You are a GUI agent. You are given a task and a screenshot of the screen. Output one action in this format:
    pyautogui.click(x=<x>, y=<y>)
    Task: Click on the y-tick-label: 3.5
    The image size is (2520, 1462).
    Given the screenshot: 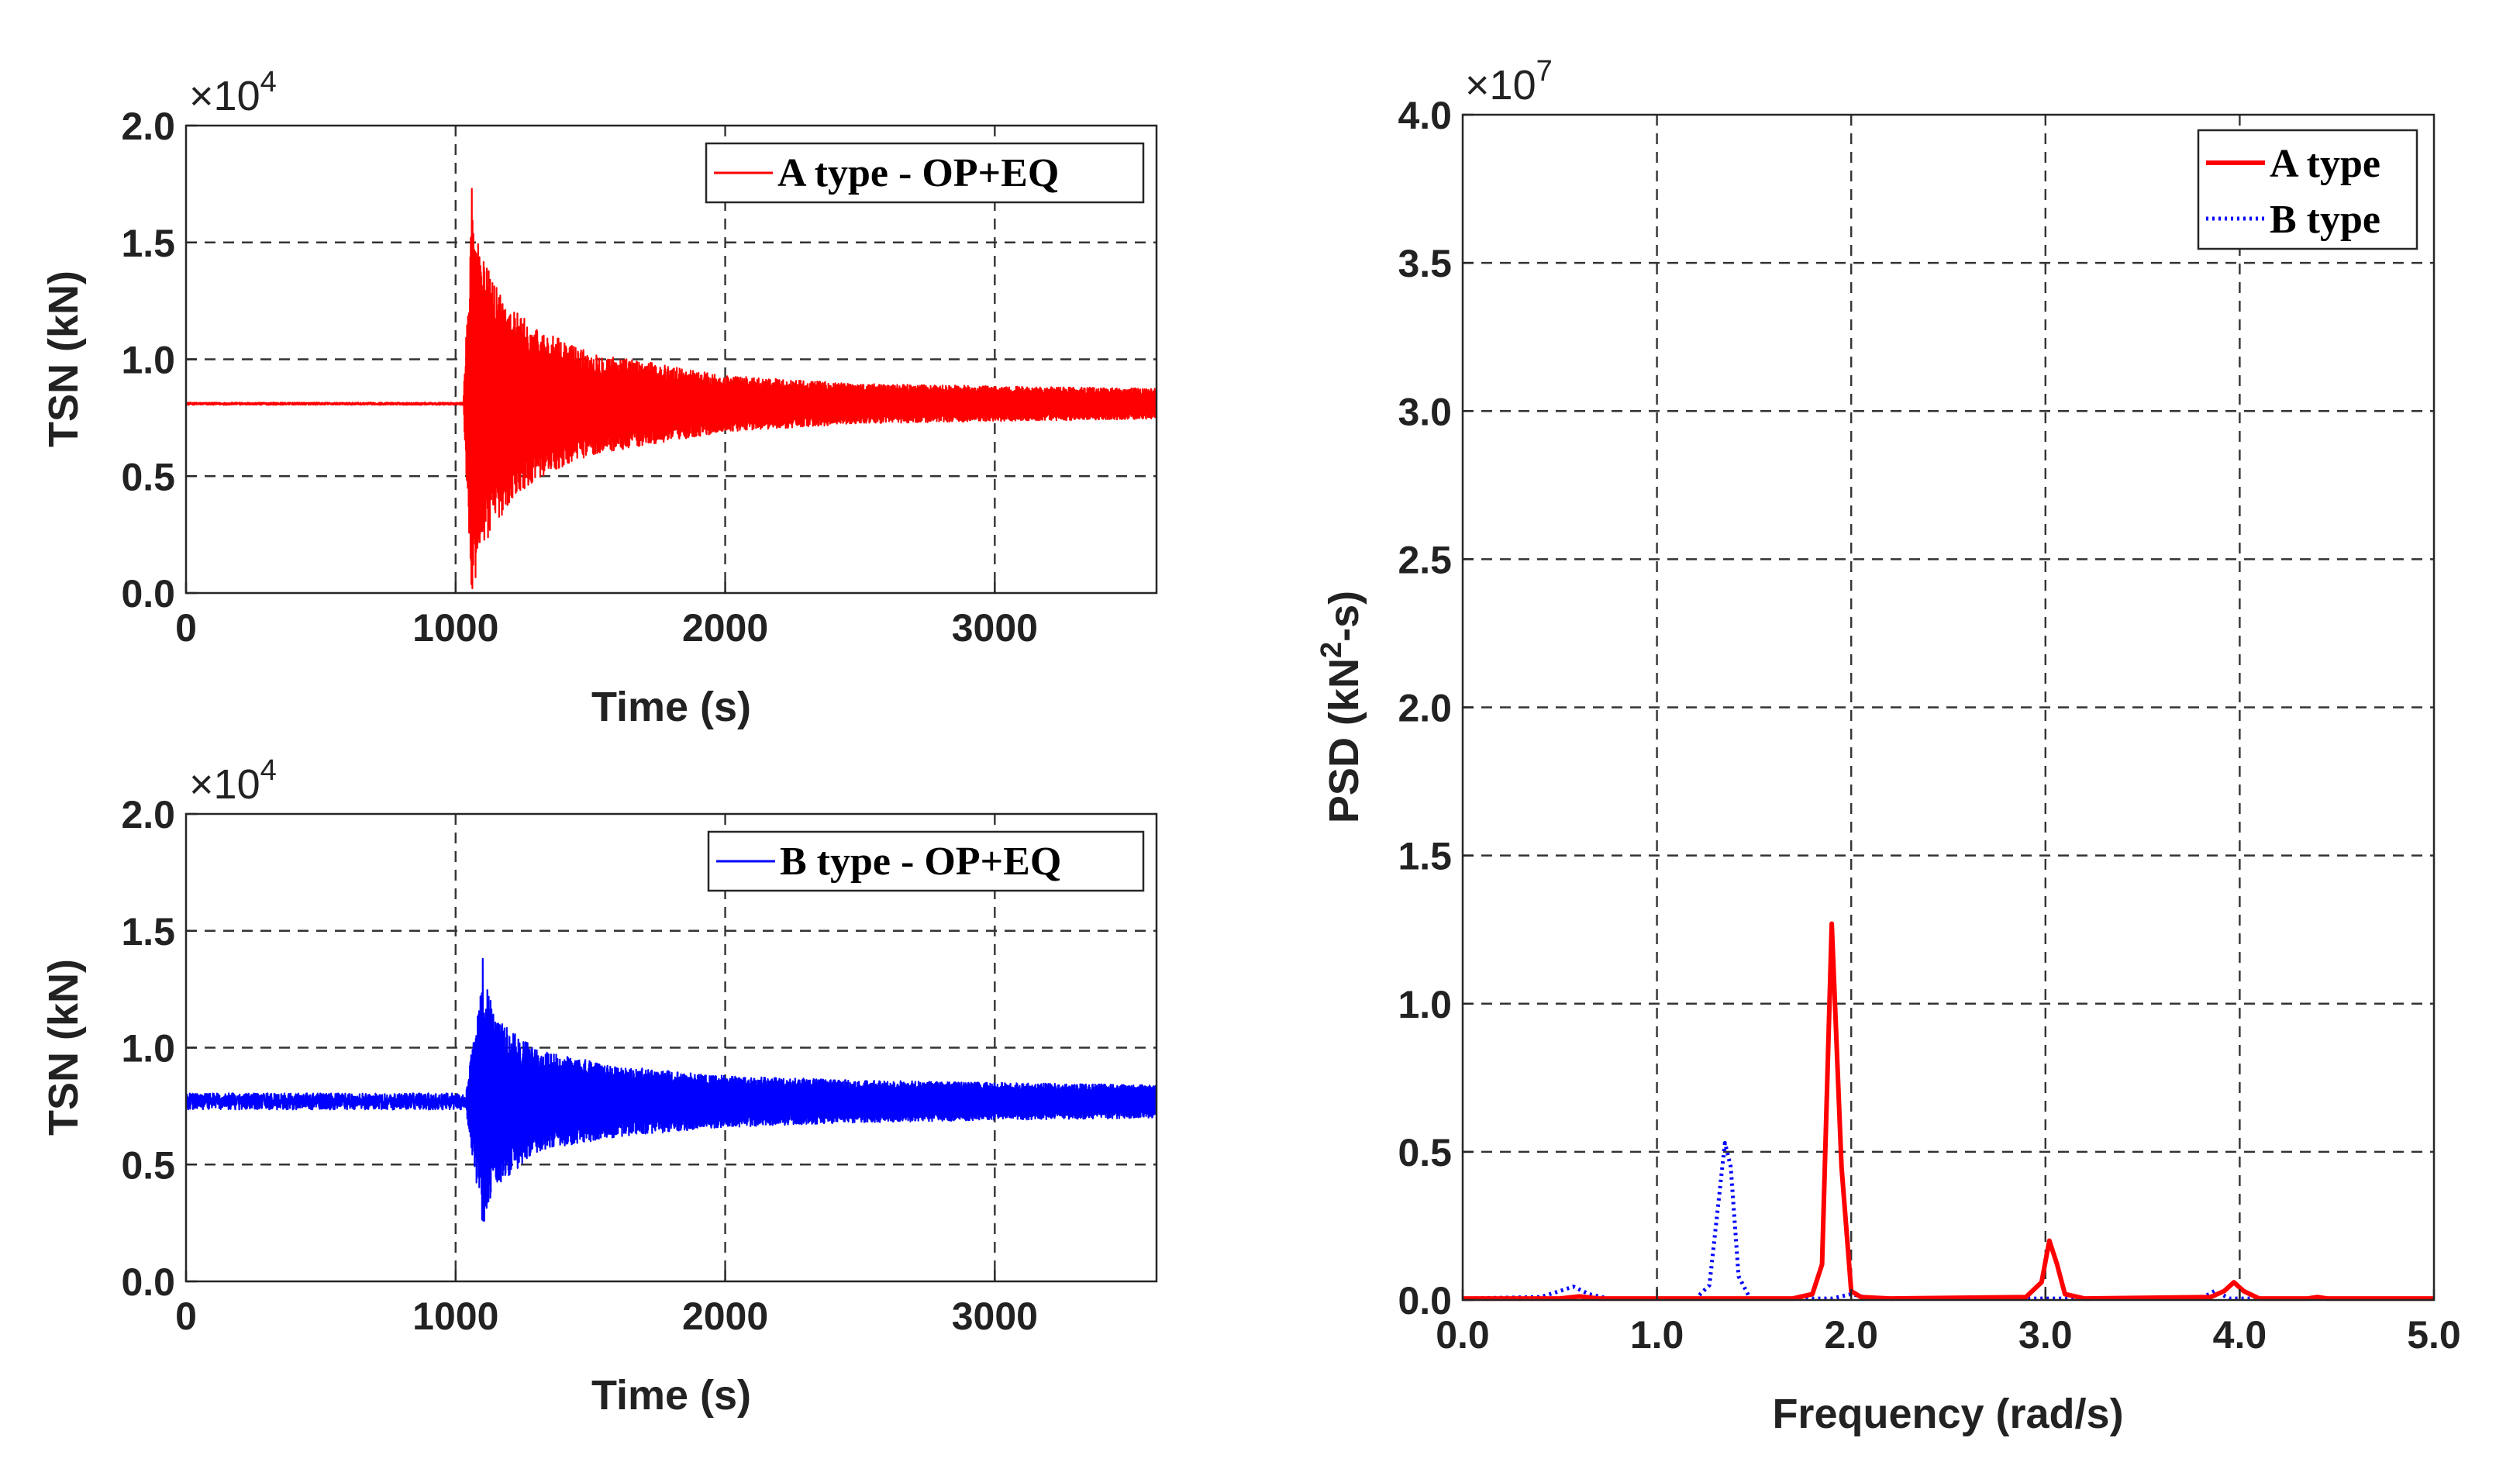 What is the action you would take?
    pyautogui.click(x=1425, y=263)
    